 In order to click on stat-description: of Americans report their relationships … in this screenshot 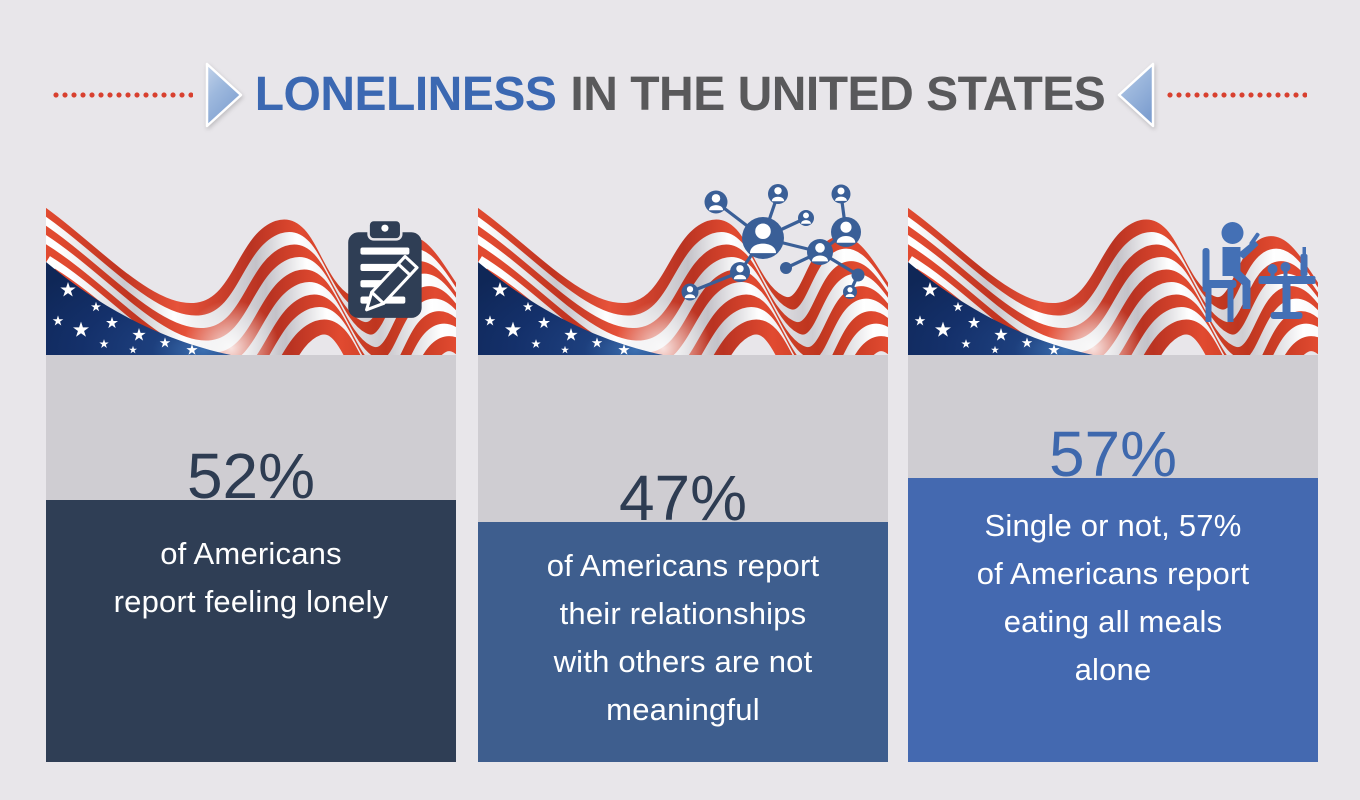, I will do `click(683, 638)`.